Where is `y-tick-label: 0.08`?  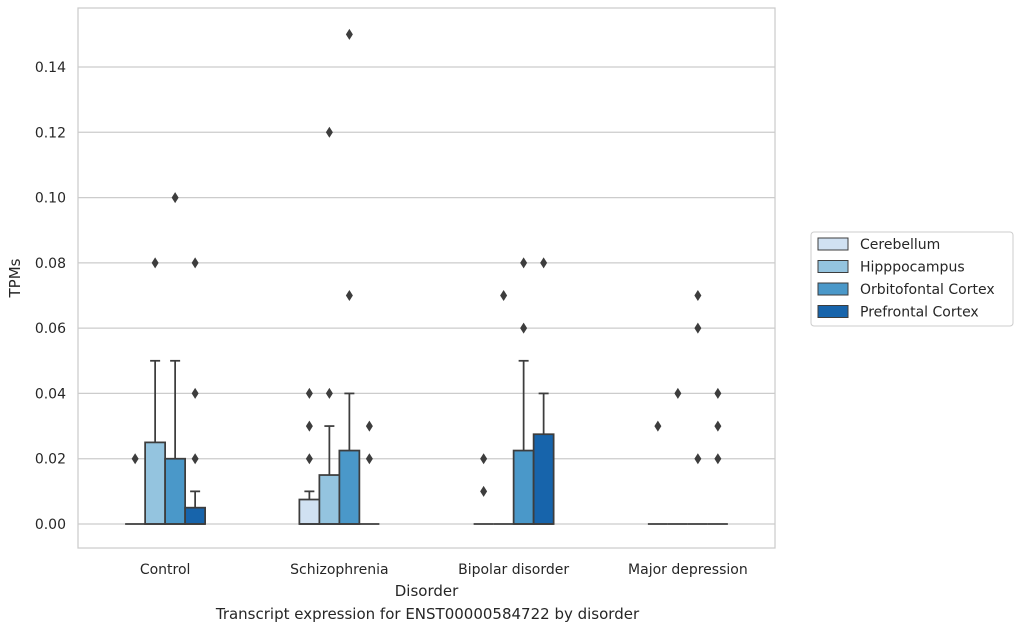 y-tick-label: 0.08 is located at coordinates (50, 264).